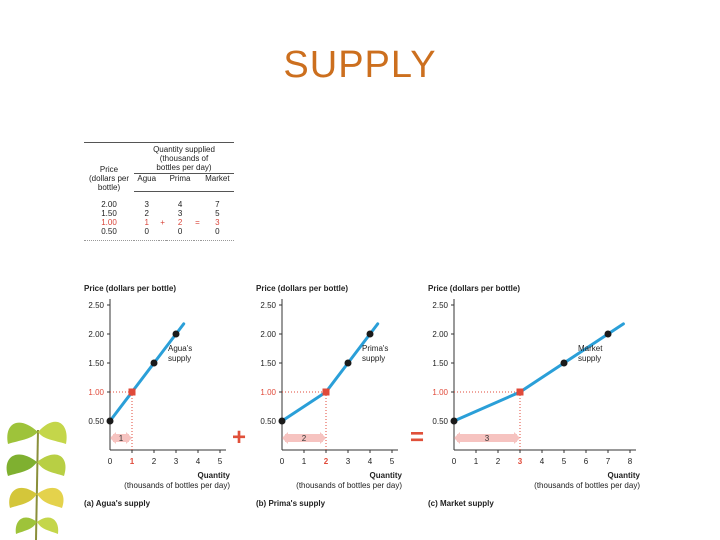 The height and width of the screenshot is (540, 720). I want to click on market-cell: 7, so click(217, 204).